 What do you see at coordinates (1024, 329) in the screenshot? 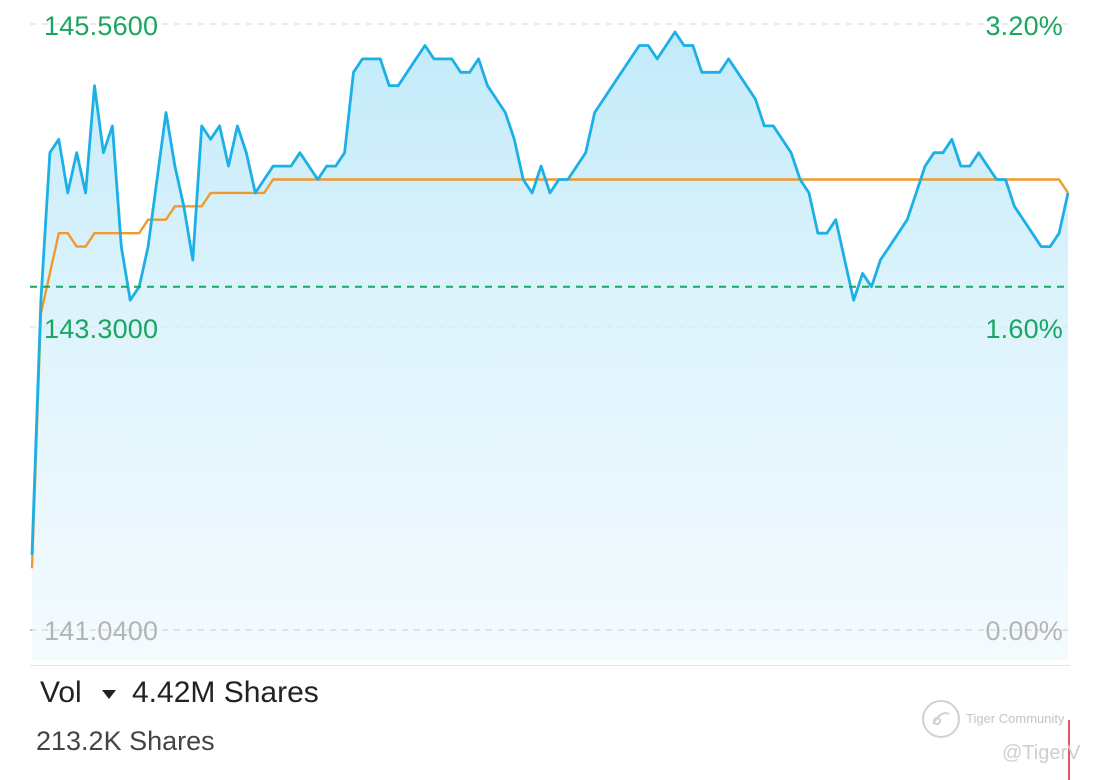
I see `y-right-tick-mid: 1.60%` at bounding box center [1024, 329].